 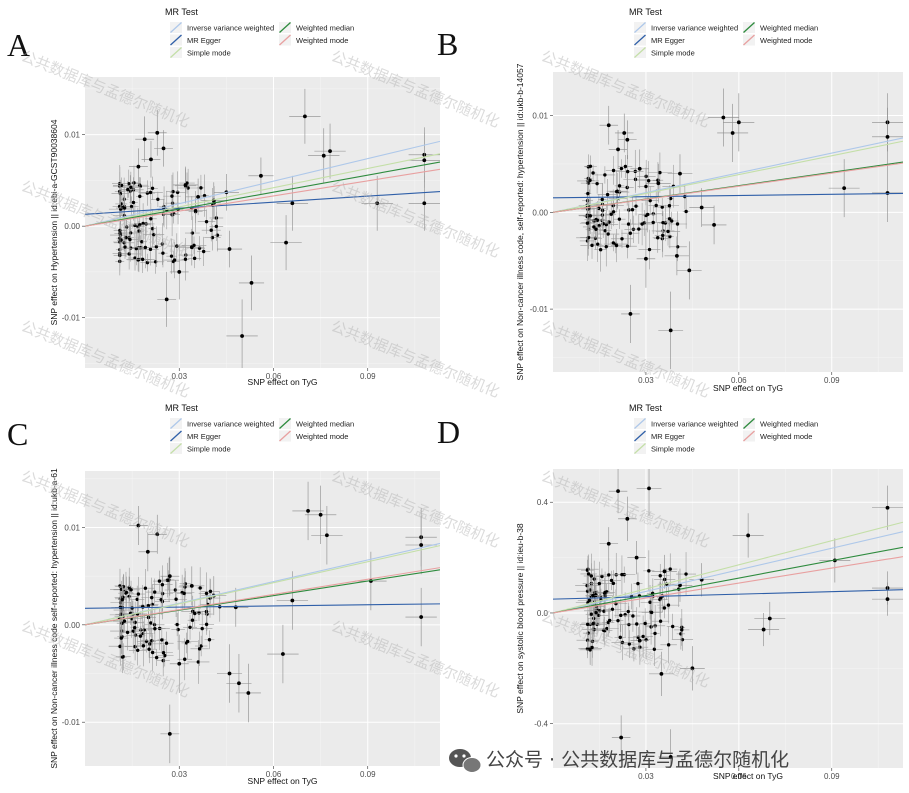 I want to click on panel-letter: B, so click(x=447, y=44).